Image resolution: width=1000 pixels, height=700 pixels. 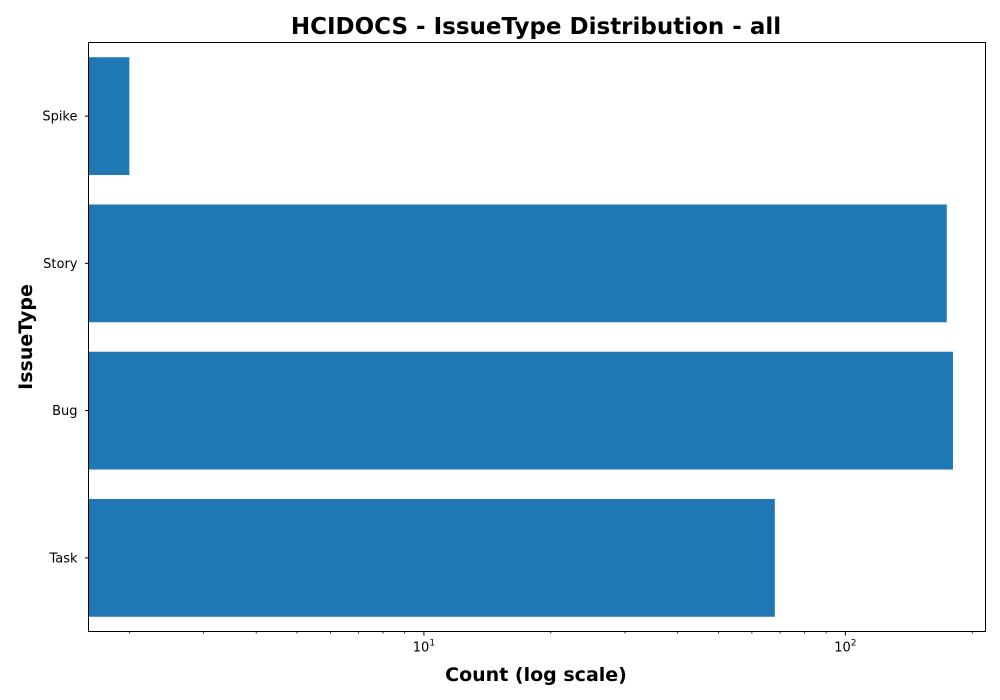 What do you see at coordinates (431, 557) in the screenshot?
I see `bar-task` at bounding box center [431, 557].